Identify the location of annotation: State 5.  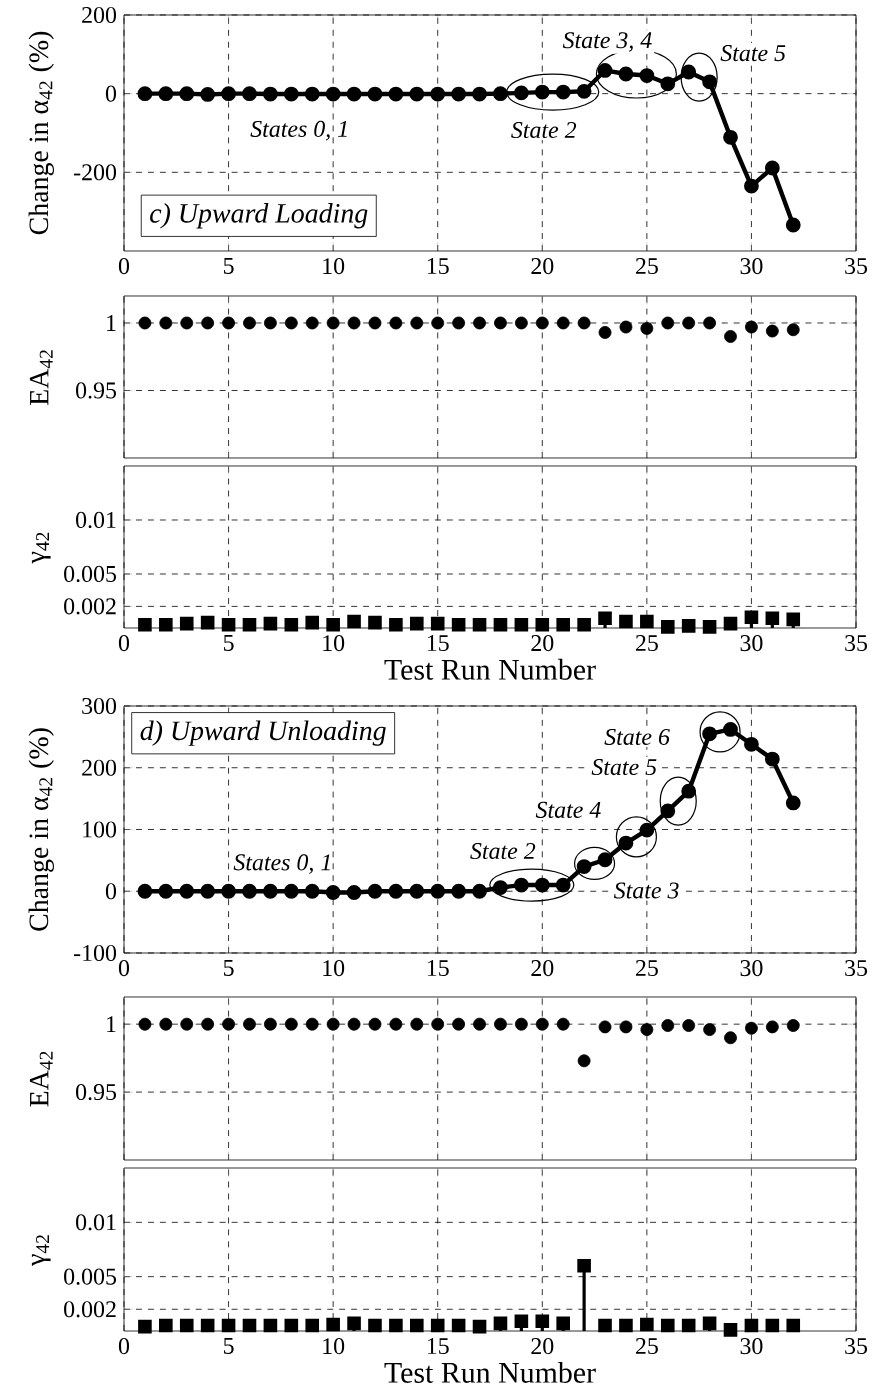
(624, 767).